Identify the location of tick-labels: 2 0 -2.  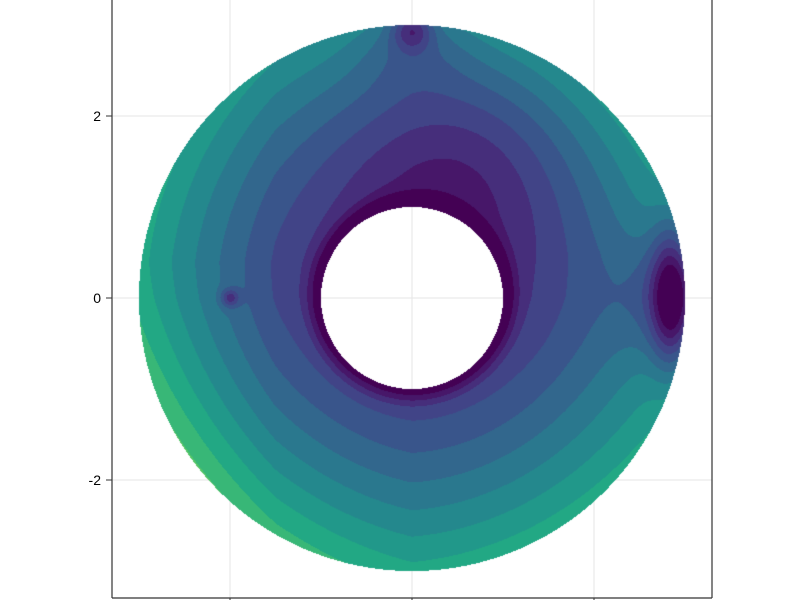
(95, 298).